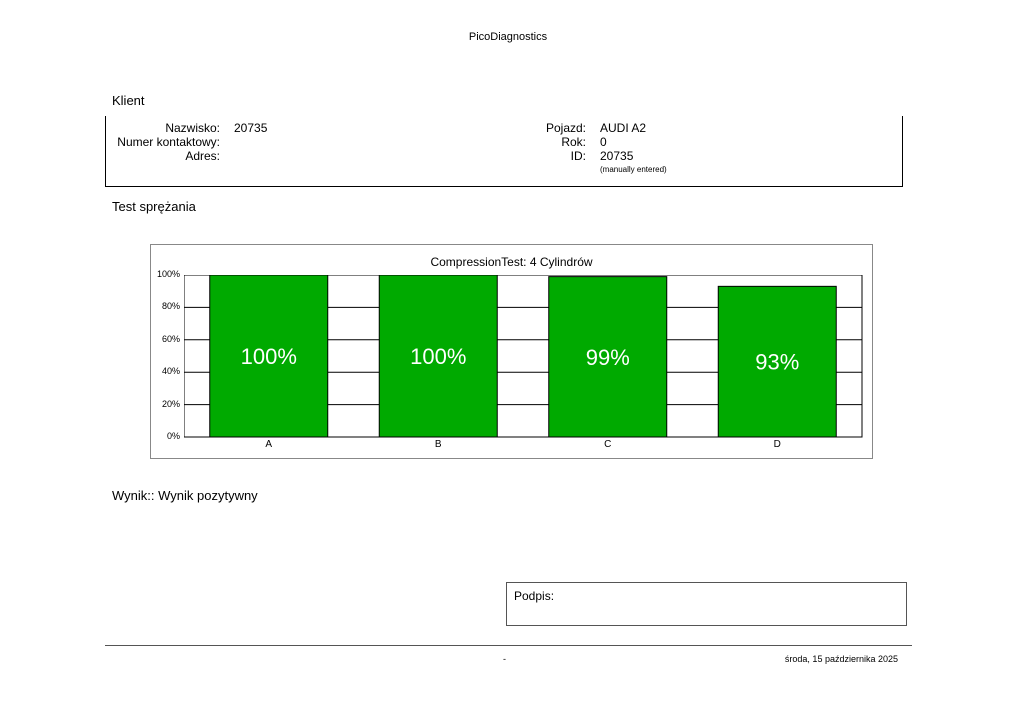 The width and height of the screenshot is (1024, 724). What do you see at coordinates (777, 444) in the screenshot?
I see `x-tick-label: D` at bounding box center [777, 444].